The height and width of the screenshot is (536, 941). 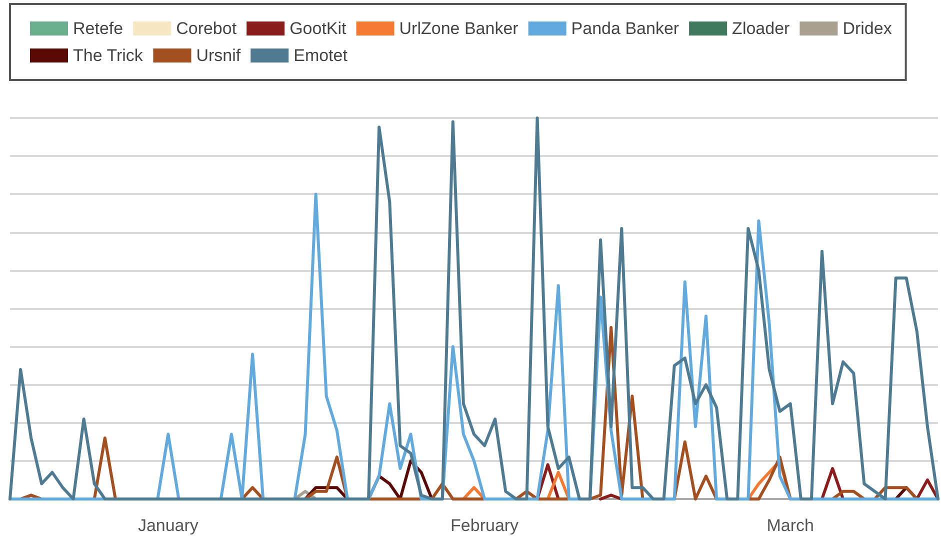 I want to click on legend-label: Panda Banker, so click(x=625, y=28).